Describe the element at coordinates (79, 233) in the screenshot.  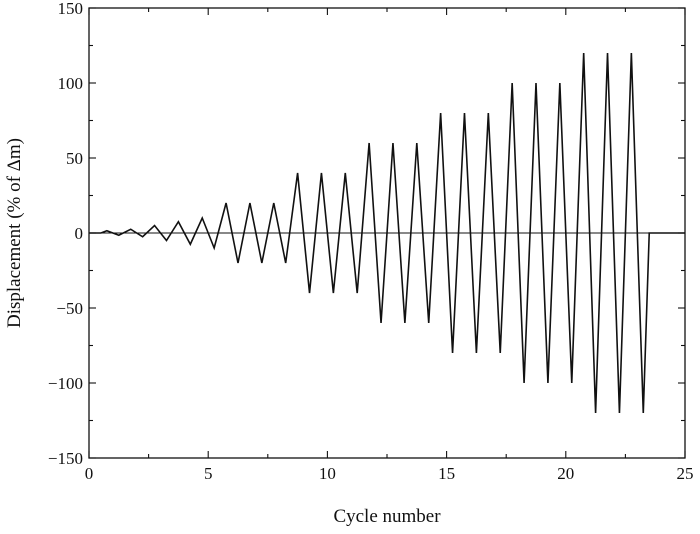
I see `y-tick-label: 0` at that location.